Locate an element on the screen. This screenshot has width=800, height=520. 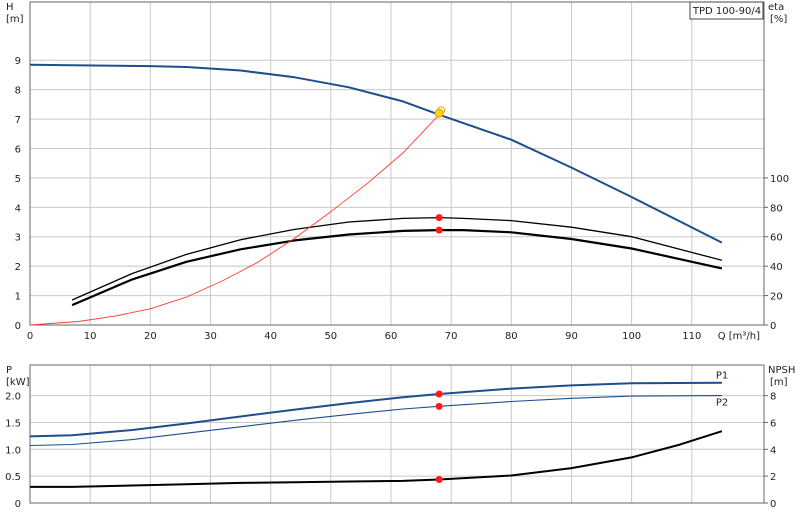
x-tick-label: 100 is located at coordinates (631, 336).